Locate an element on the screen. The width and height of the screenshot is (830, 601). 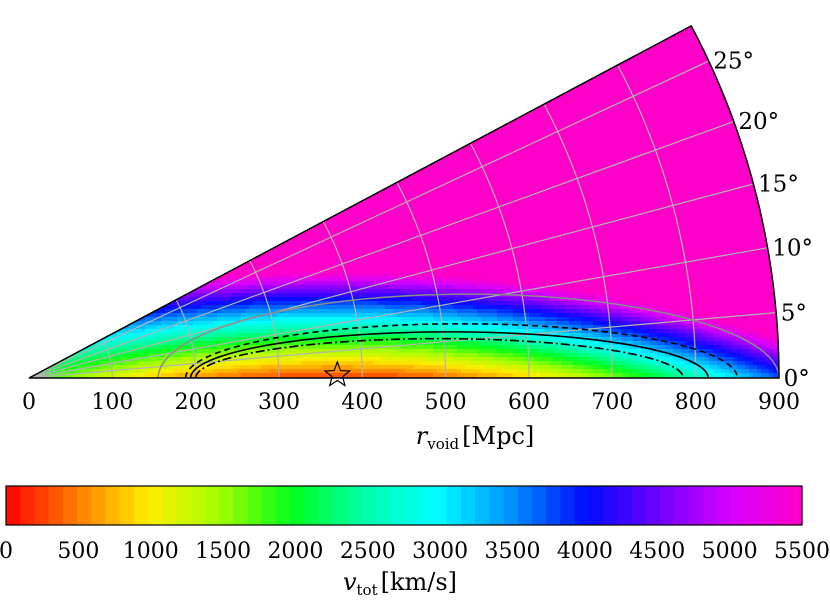
radial-tick-label: 300 is located at coordinates (279, 402).